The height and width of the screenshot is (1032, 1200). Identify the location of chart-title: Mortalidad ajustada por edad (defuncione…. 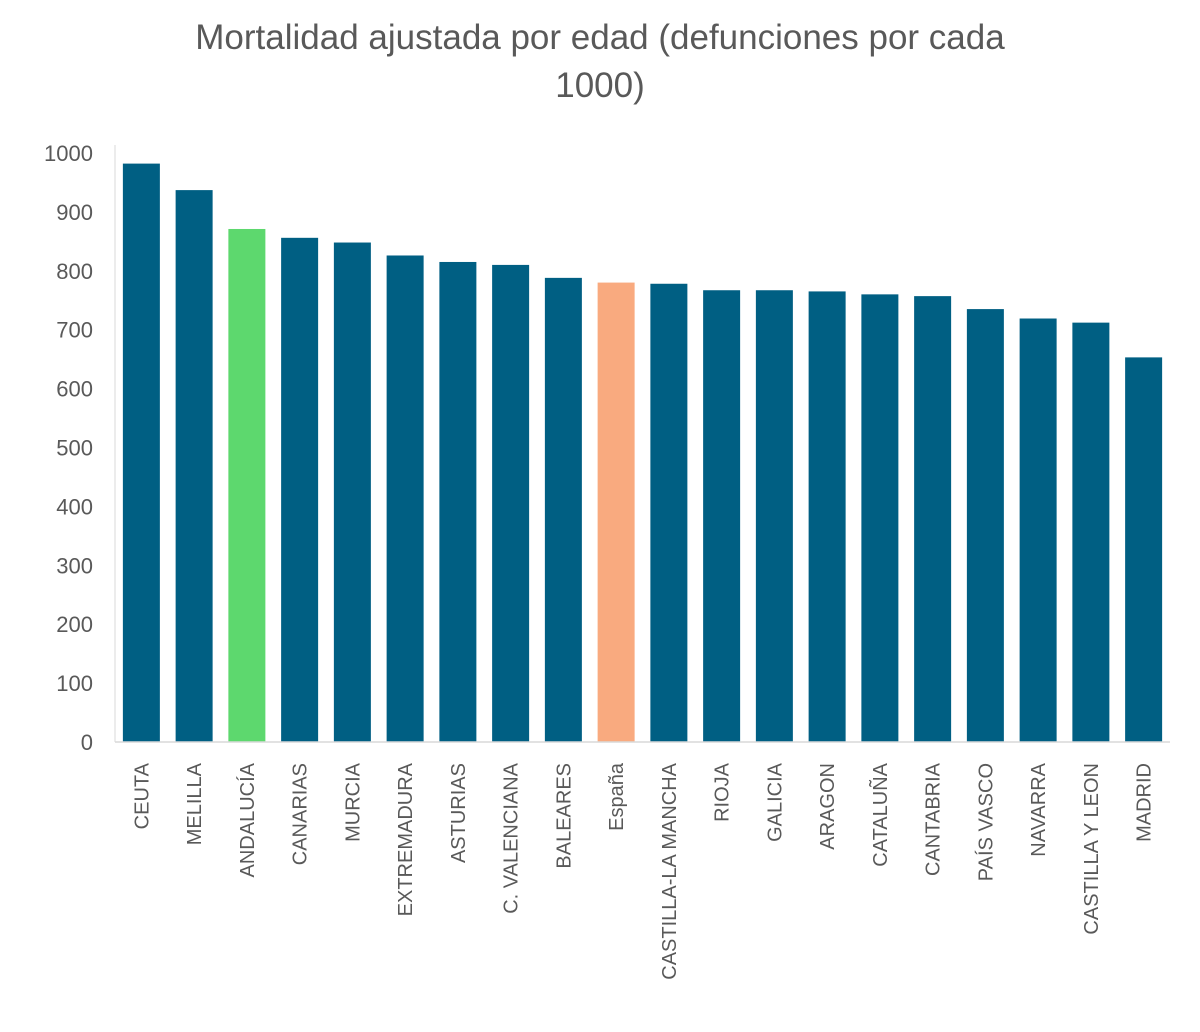
(600, 62).